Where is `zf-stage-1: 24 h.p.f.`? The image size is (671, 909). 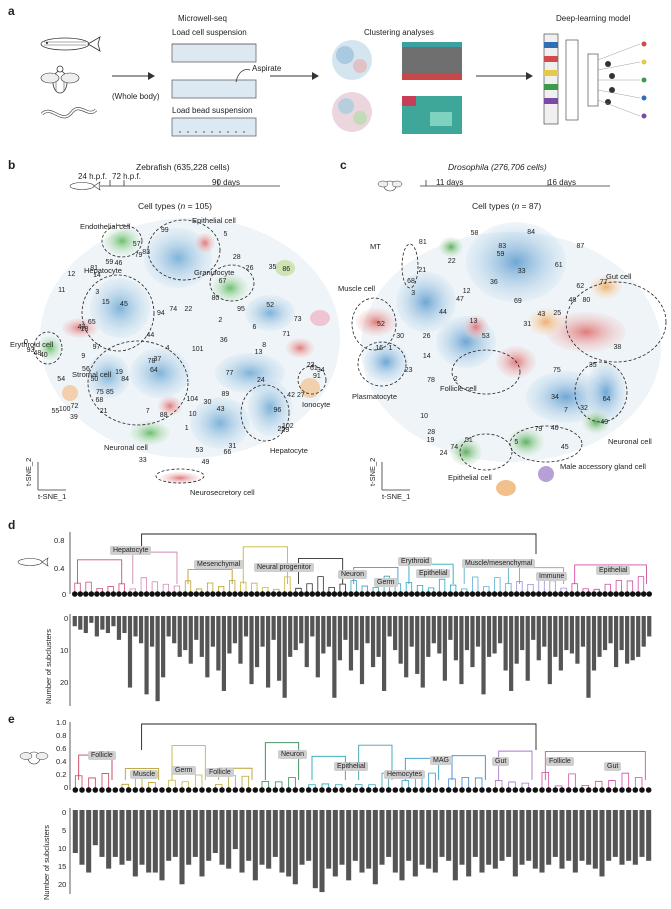 zf-stage-1: 24 h.p.f. is located at coordinates (92, 176).